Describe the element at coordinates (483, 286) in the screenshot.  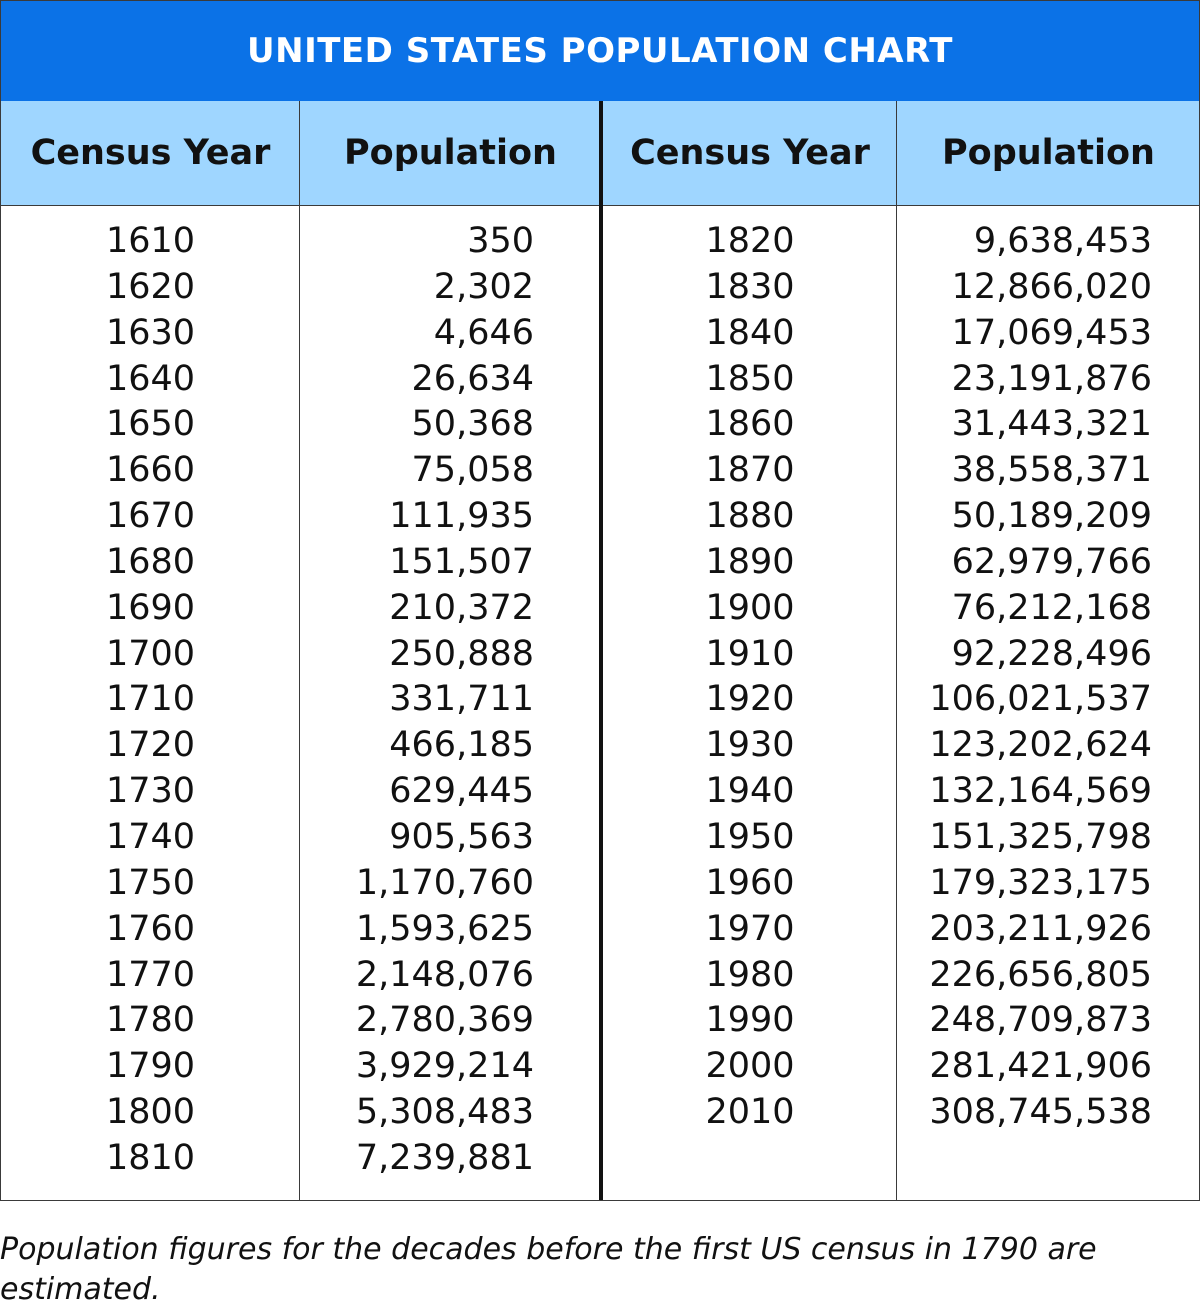
I see `population-cell: 2,302` at that location.